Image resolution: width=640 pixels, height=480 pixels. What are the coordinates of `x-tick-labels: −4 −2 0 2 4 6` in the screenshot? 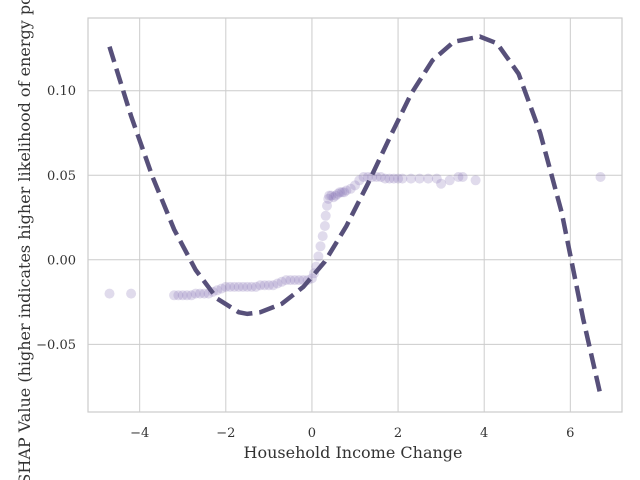 It's located at (352, 433).